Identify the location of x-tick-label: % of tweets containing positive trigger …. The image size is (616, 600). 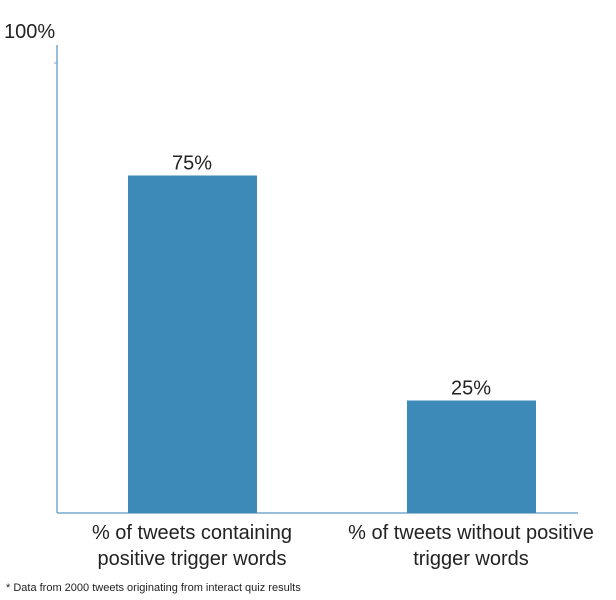
(192, 546).